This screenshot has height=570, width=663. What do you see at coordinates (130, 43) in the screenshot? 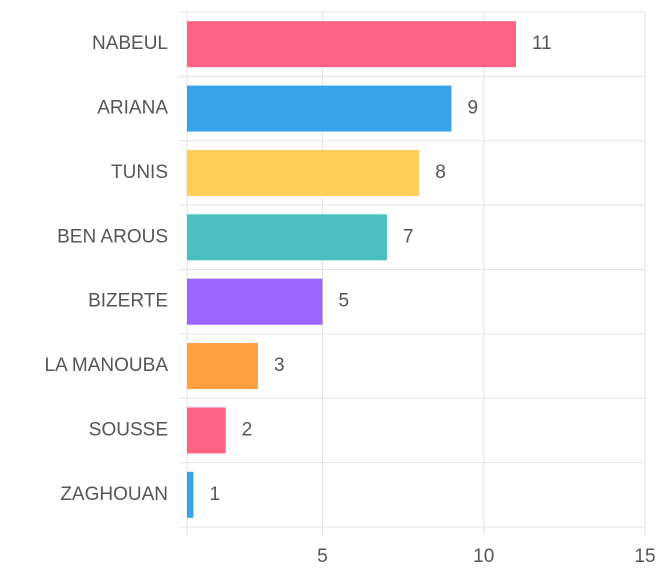
I see `y-tick-label: NABEUL` at bounding box center [130, 43].